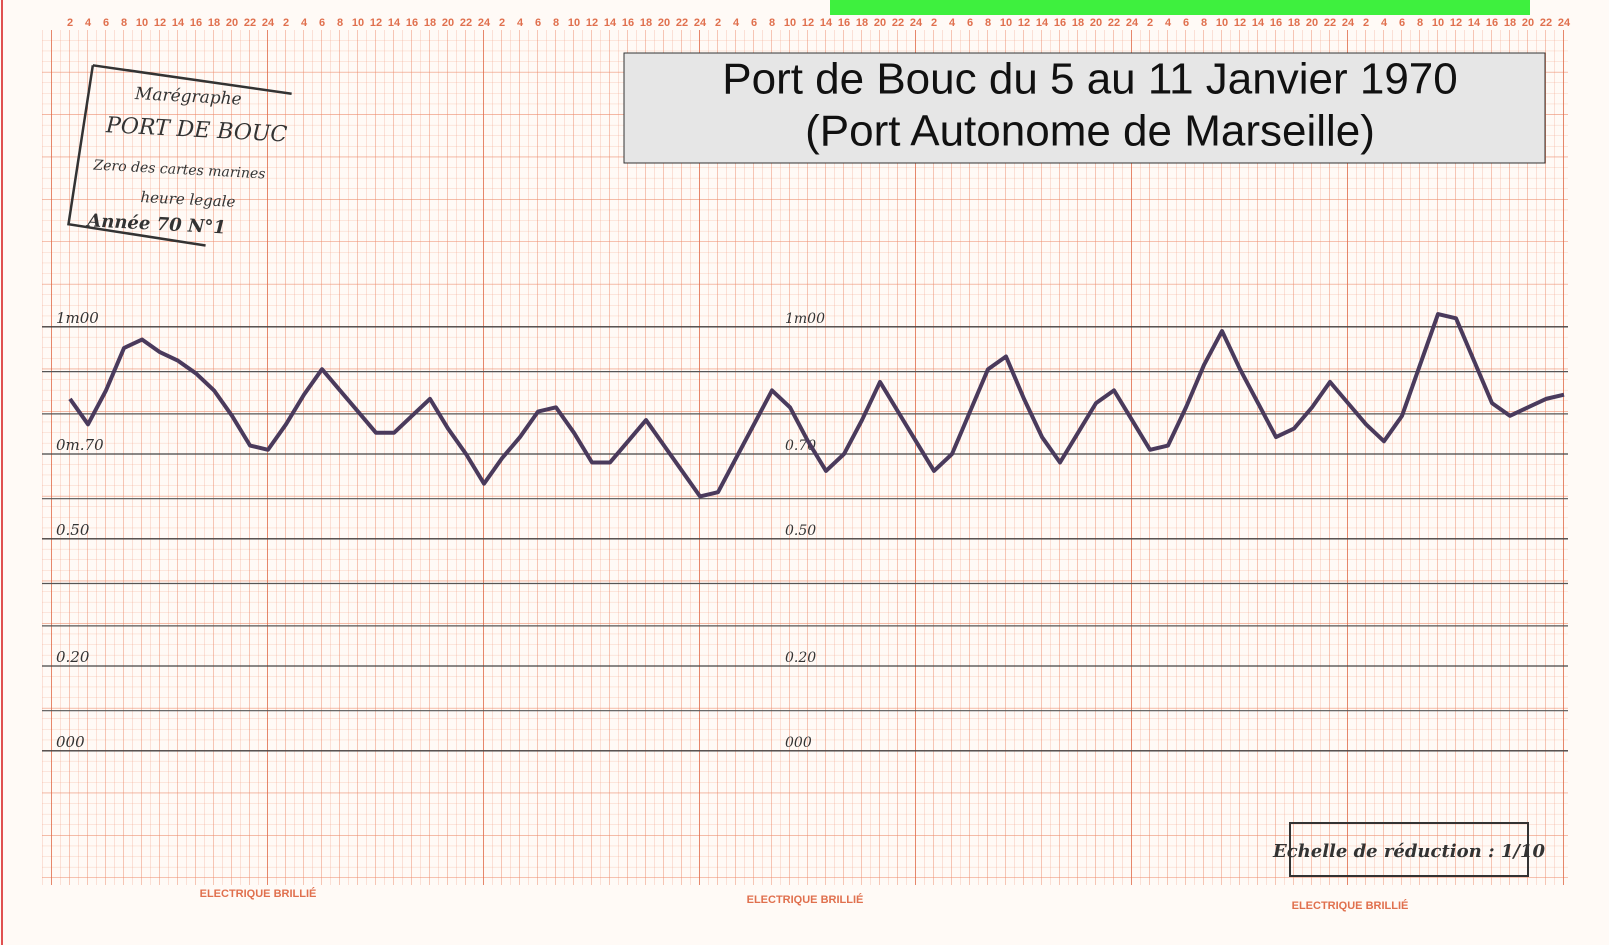 The height and width of the screenshot is (945, 1609). What do you see at coordinates (70, 742) in the screenshot?
I see `y-tick-label: 000` at bounding box center [70, 742].